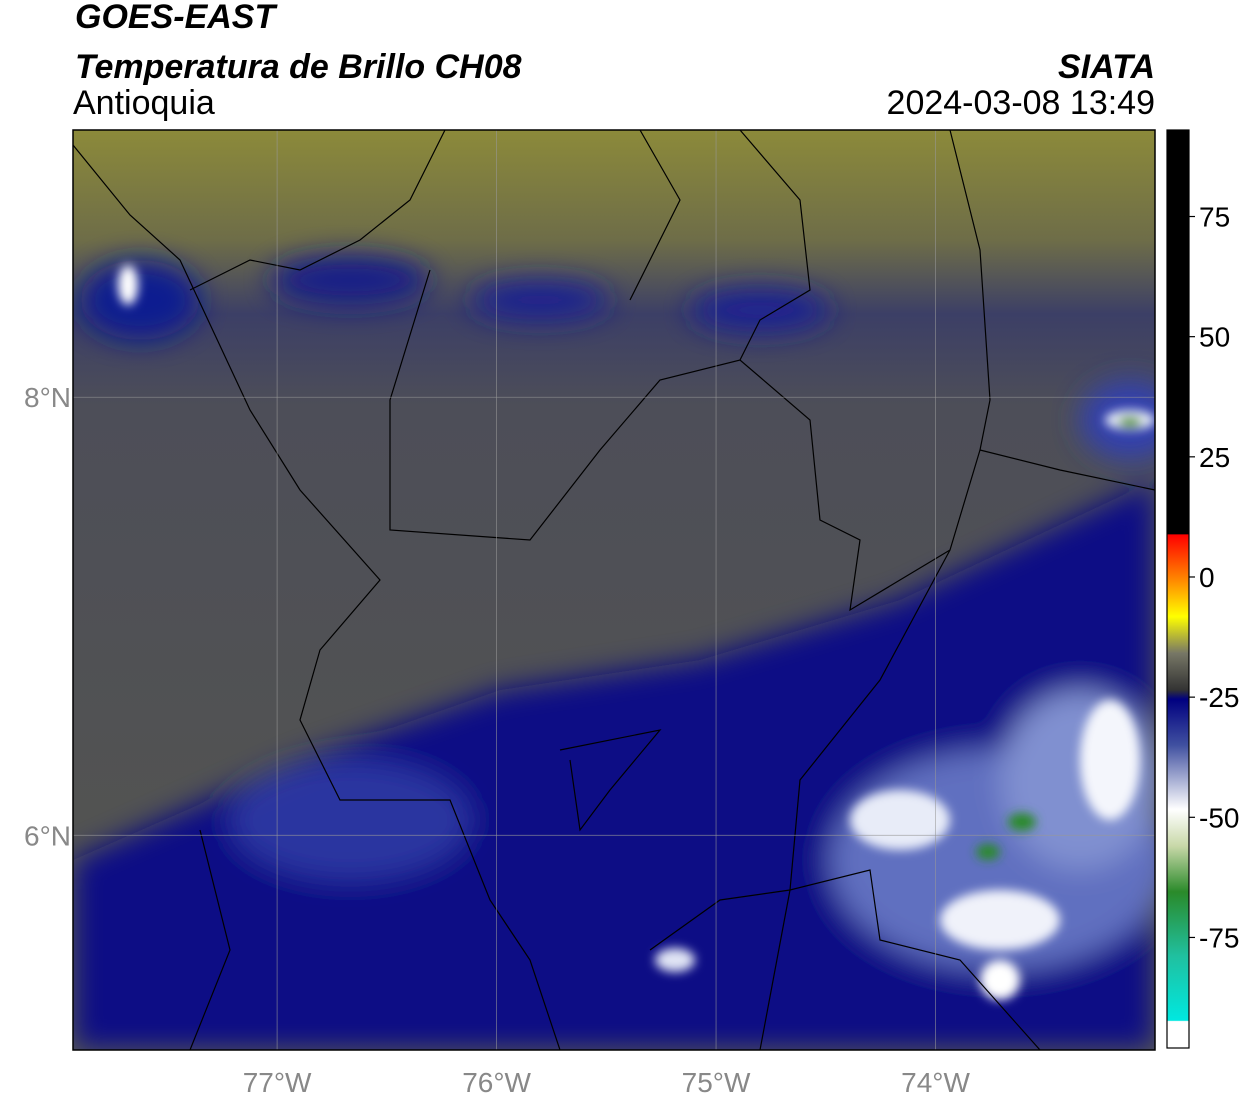  I want to click on colorbar-tick-label: 75, so click(1214, 217).